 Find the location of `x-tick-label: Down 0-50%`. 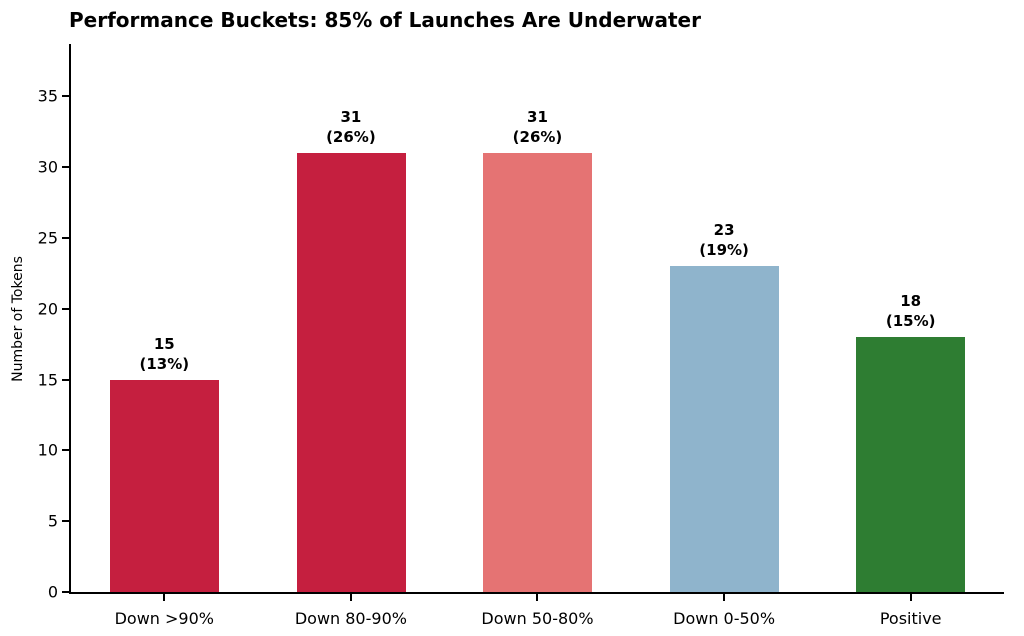

x-tick-label: Down 0-50% is located at coordinates (724, 618).